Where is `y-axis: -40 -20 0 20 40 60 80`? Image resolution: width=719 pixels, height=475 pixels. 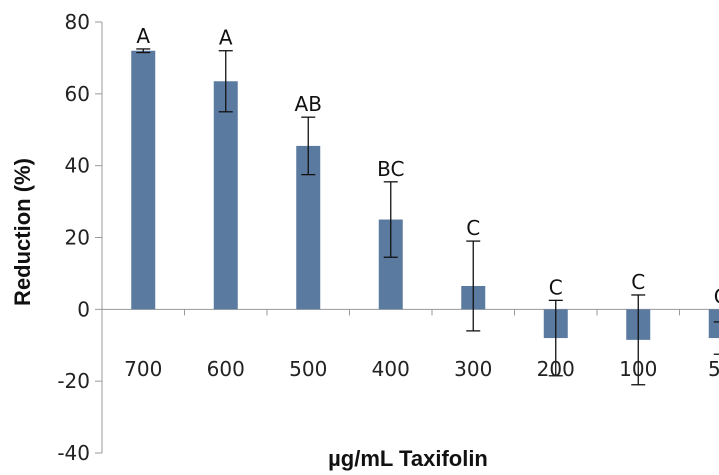 y-axis: -40 -20 0 20 40 60 80 is located at coordinates (80, 237).